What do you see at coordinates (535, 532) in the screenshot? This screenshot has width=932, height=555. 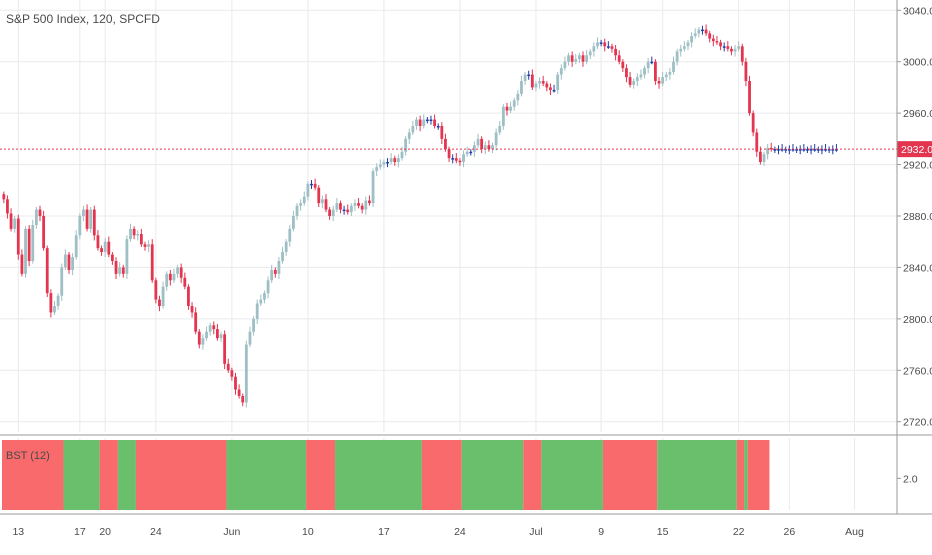 I see `x-tick-label: Jul` at bounding box center [535, 532].